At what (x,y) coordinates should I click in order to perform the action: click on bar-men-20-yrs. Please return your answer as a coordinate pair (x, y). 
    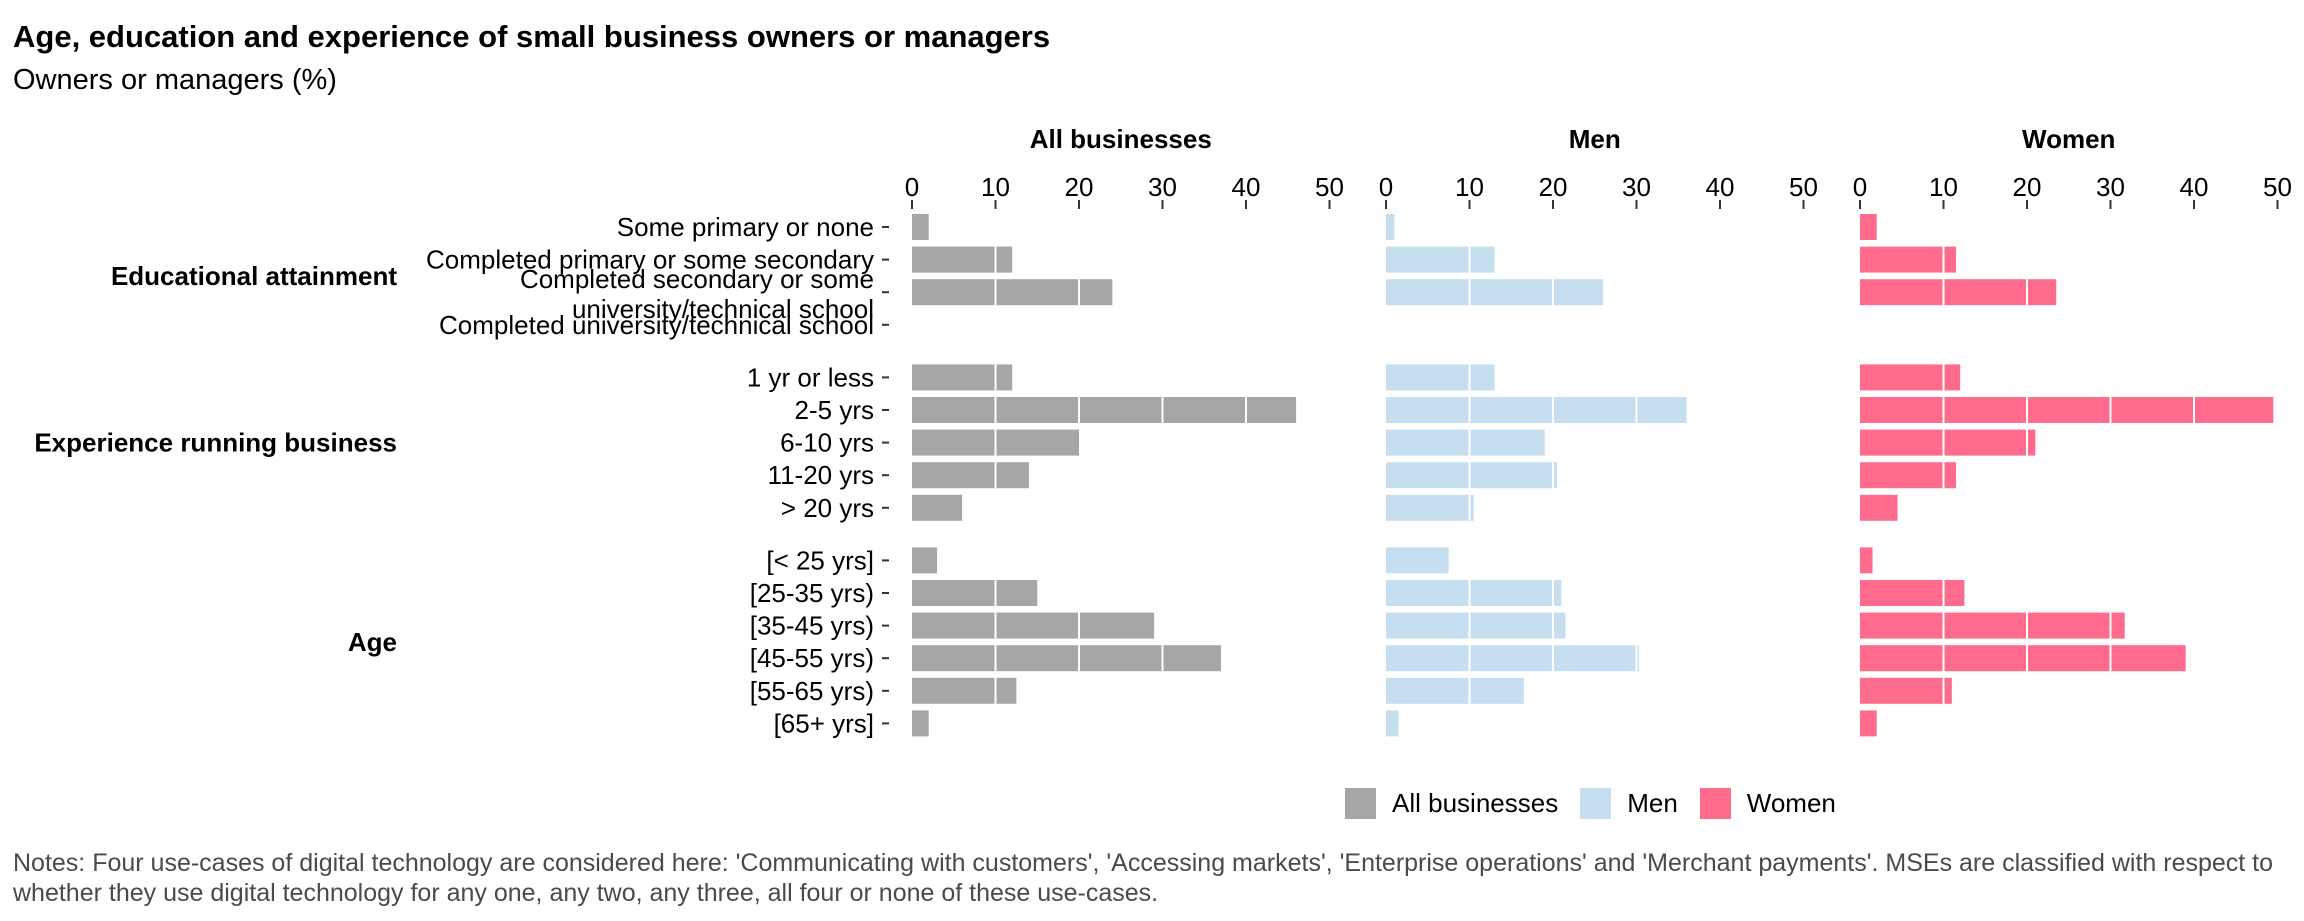
    Looking at the image, I should click on (1430, 507).